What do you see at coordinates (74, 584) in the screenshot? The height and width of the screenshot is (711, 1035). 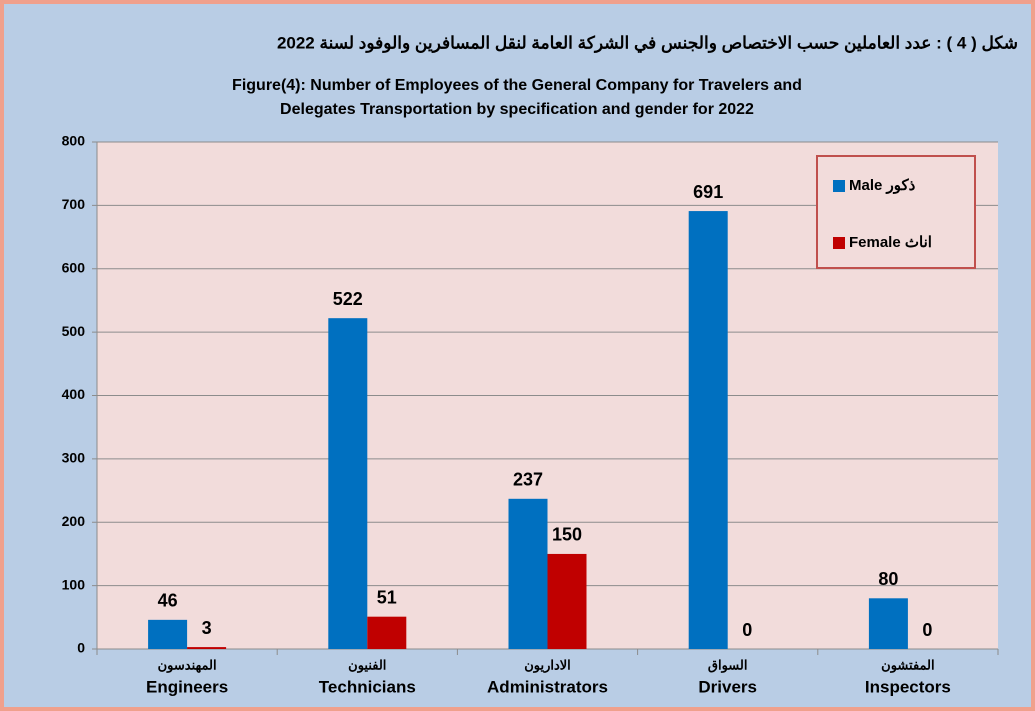 I see `y-tick-label: 100` at bounding box center [74, 584].